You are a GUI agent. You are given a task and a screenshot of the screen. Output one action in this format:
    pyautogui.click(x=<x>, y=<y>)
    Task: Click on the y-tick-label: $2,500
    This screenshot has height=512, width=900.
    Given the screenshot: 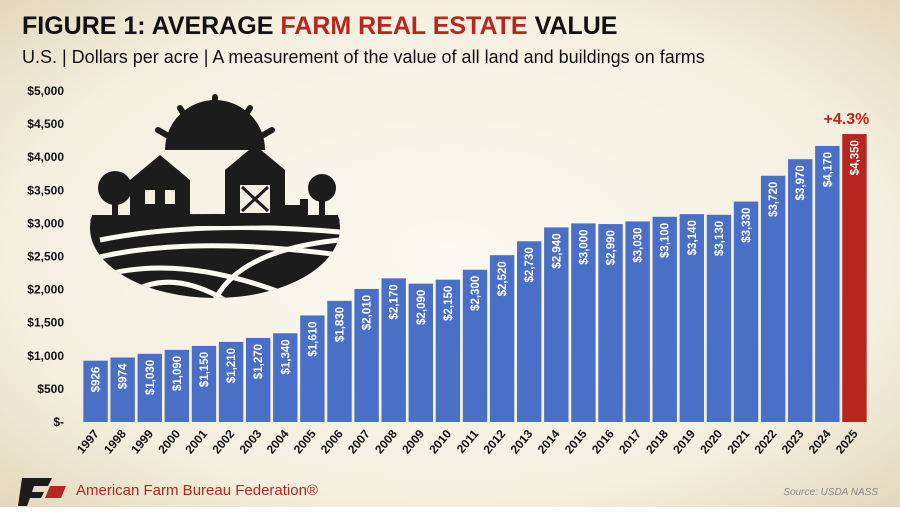 What is the action you would take?
    pyautogui.click(x=45, y=257)
    